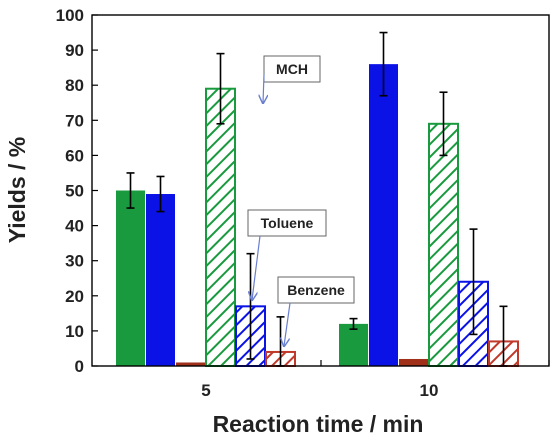 The width and height of the screenshot is (550, 442). What do you see at coordinates (70, 15) in the screenshot?
I see `y-tick-label-100: 100` at bounding box center [70, 15].